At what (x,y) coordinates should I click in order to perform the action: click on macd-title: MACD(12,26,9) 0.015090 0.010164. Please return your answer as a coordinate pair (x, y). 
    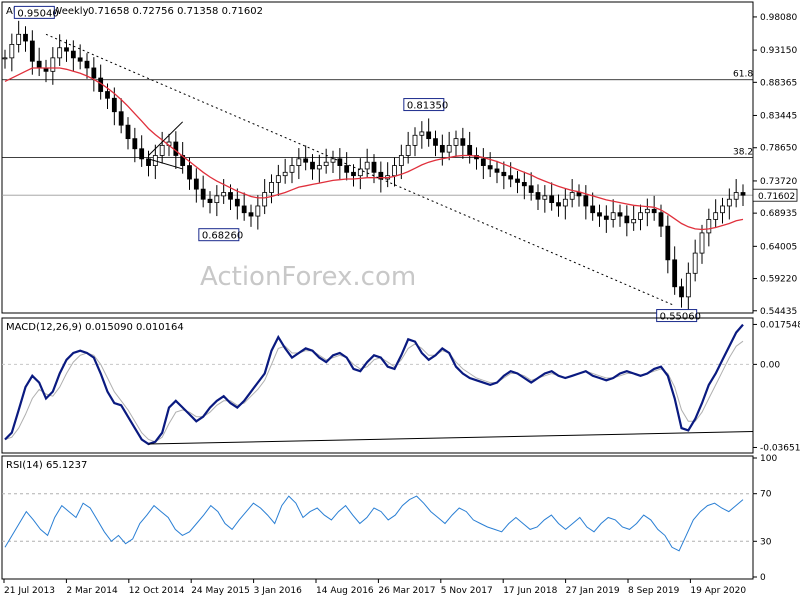
    Looking at the image, I should click on (95, 327).